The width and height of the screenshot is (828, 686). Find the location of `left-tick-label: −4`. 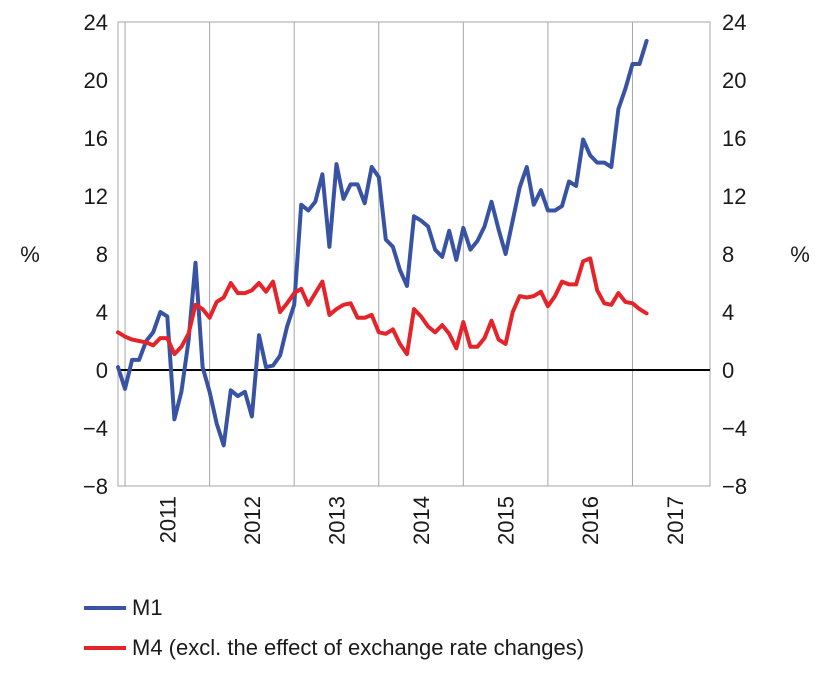

left-tick-label: −4 is located at coordinates (95, 428).